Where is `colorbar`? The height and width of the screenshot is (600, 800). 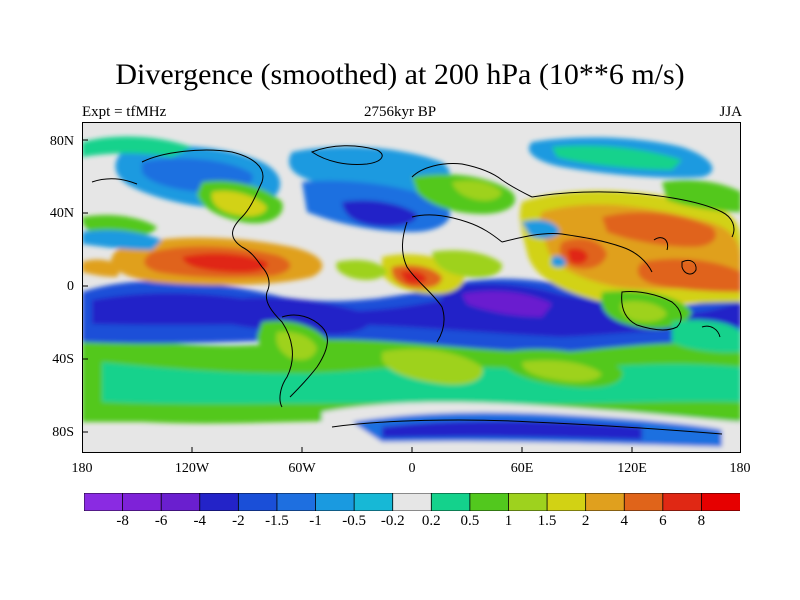 colorbar is located at coordinates (412, 502).